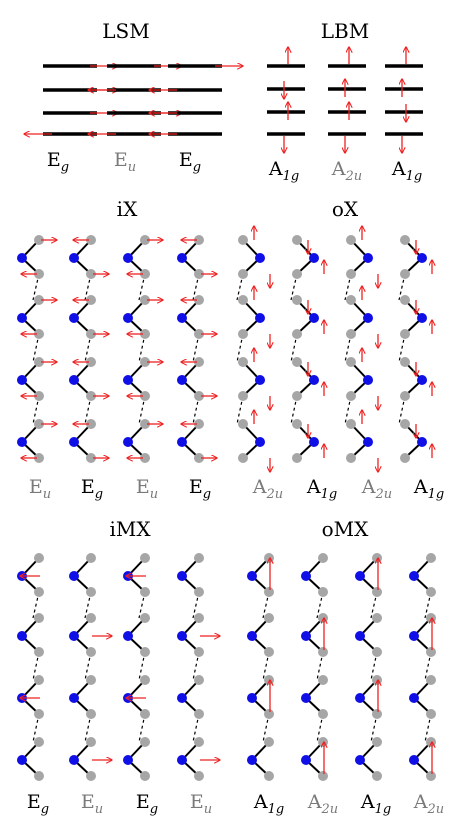 This screenshot has width=456, height=826. Describe the element at coordinates (120, 489) in the screenshot. I see `ix-mode-labels: Eu Eg Eu Eg` at that location.